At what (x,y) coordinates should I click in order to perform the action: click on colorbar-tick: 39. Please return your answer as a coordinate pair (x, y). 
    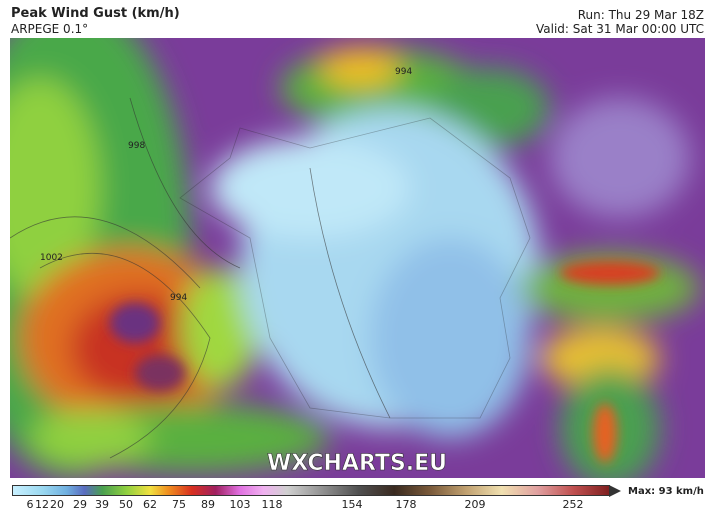
    Looking at the image, I should click on (102, 504).